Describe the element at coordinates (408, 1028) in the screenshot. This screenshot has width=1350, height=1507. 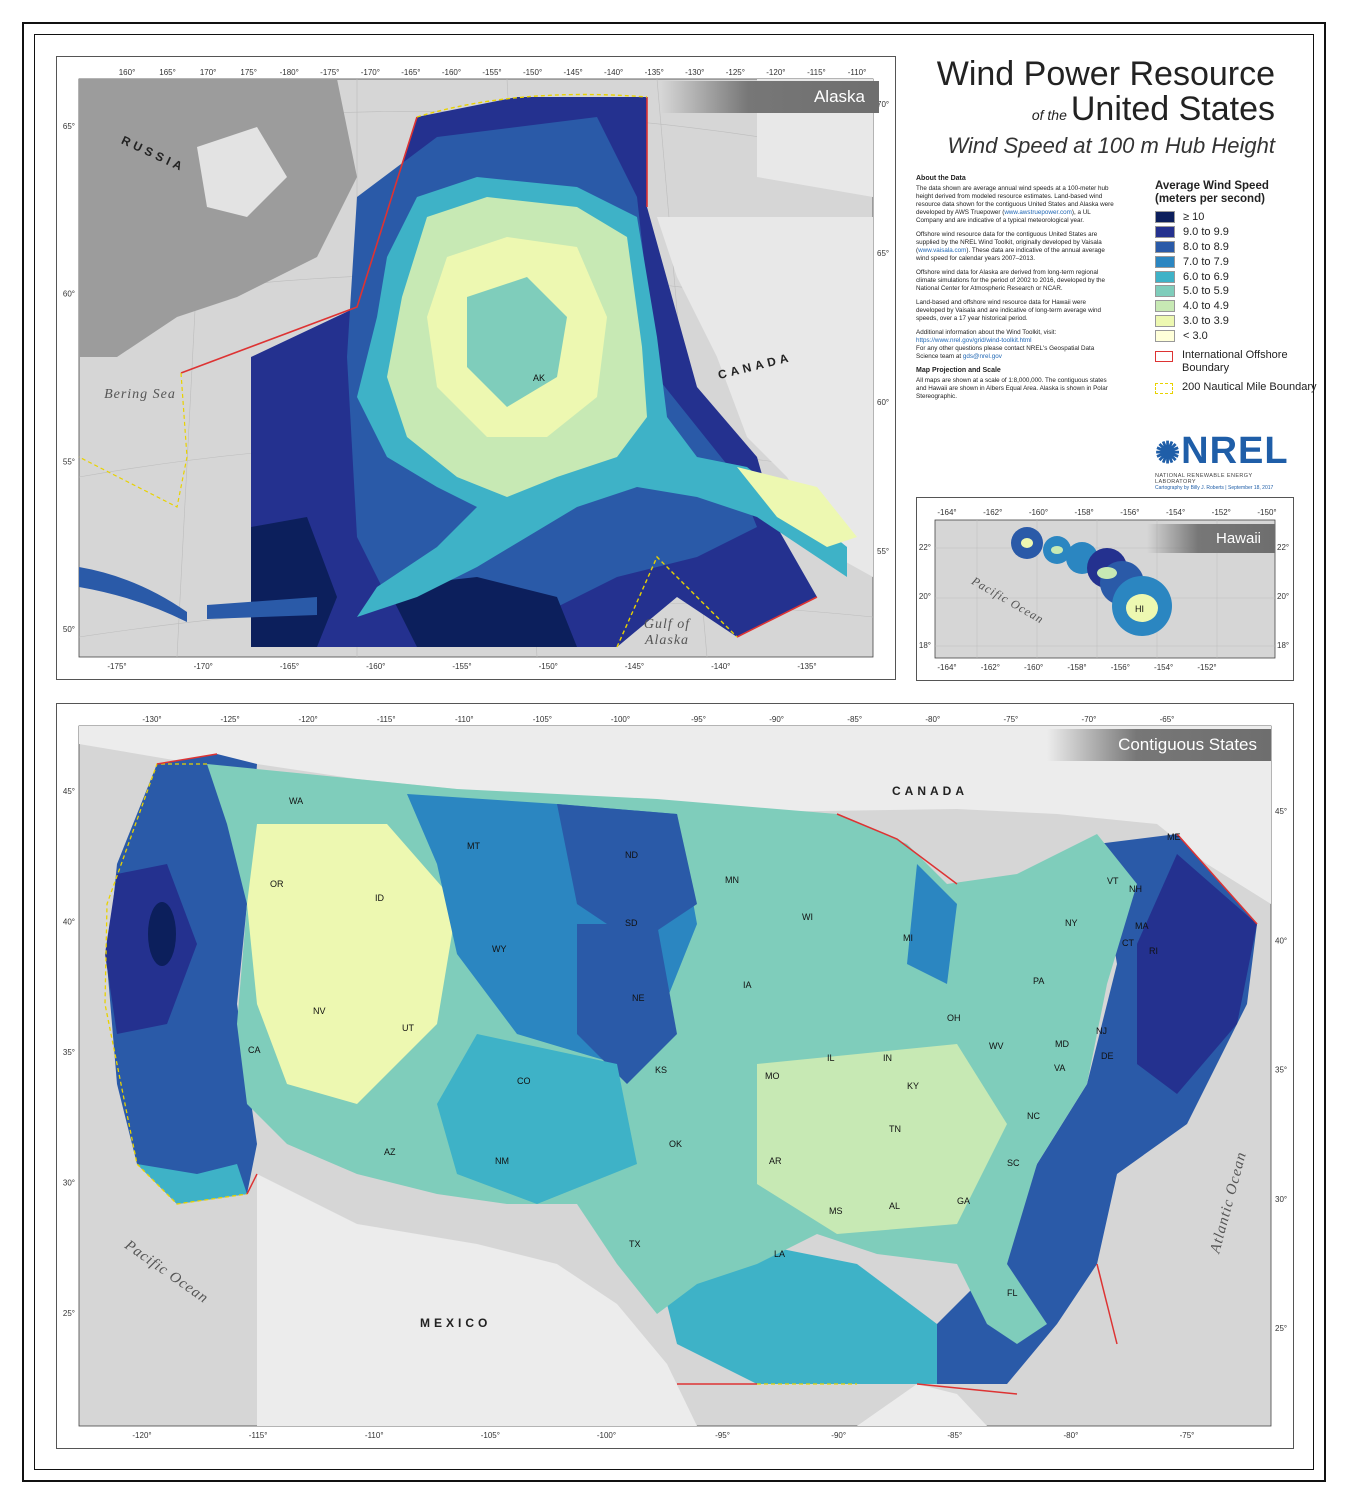
I see `state-label-ut: UT` at that location.